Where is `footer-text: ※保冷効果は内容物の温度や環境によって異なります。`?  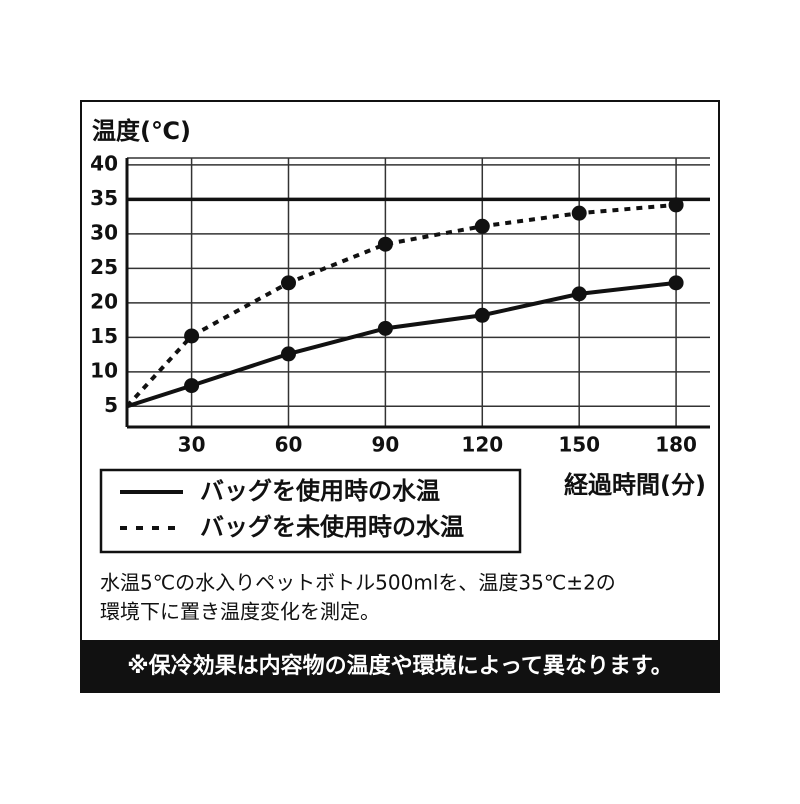 footer-text: ※保冷効果は内容物の温度や環境によって異なります。 is located at coordinates (399, 666).